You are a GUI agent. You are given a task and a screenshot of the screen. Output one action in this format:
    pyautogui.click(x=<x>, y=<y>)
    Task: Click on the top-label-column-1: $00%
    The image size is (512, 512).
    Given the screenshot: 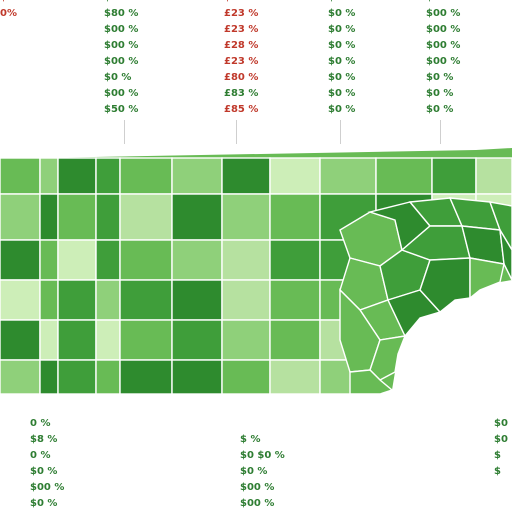 What is the action you would take?
    pyautogui.click(x=8, y=11)
    